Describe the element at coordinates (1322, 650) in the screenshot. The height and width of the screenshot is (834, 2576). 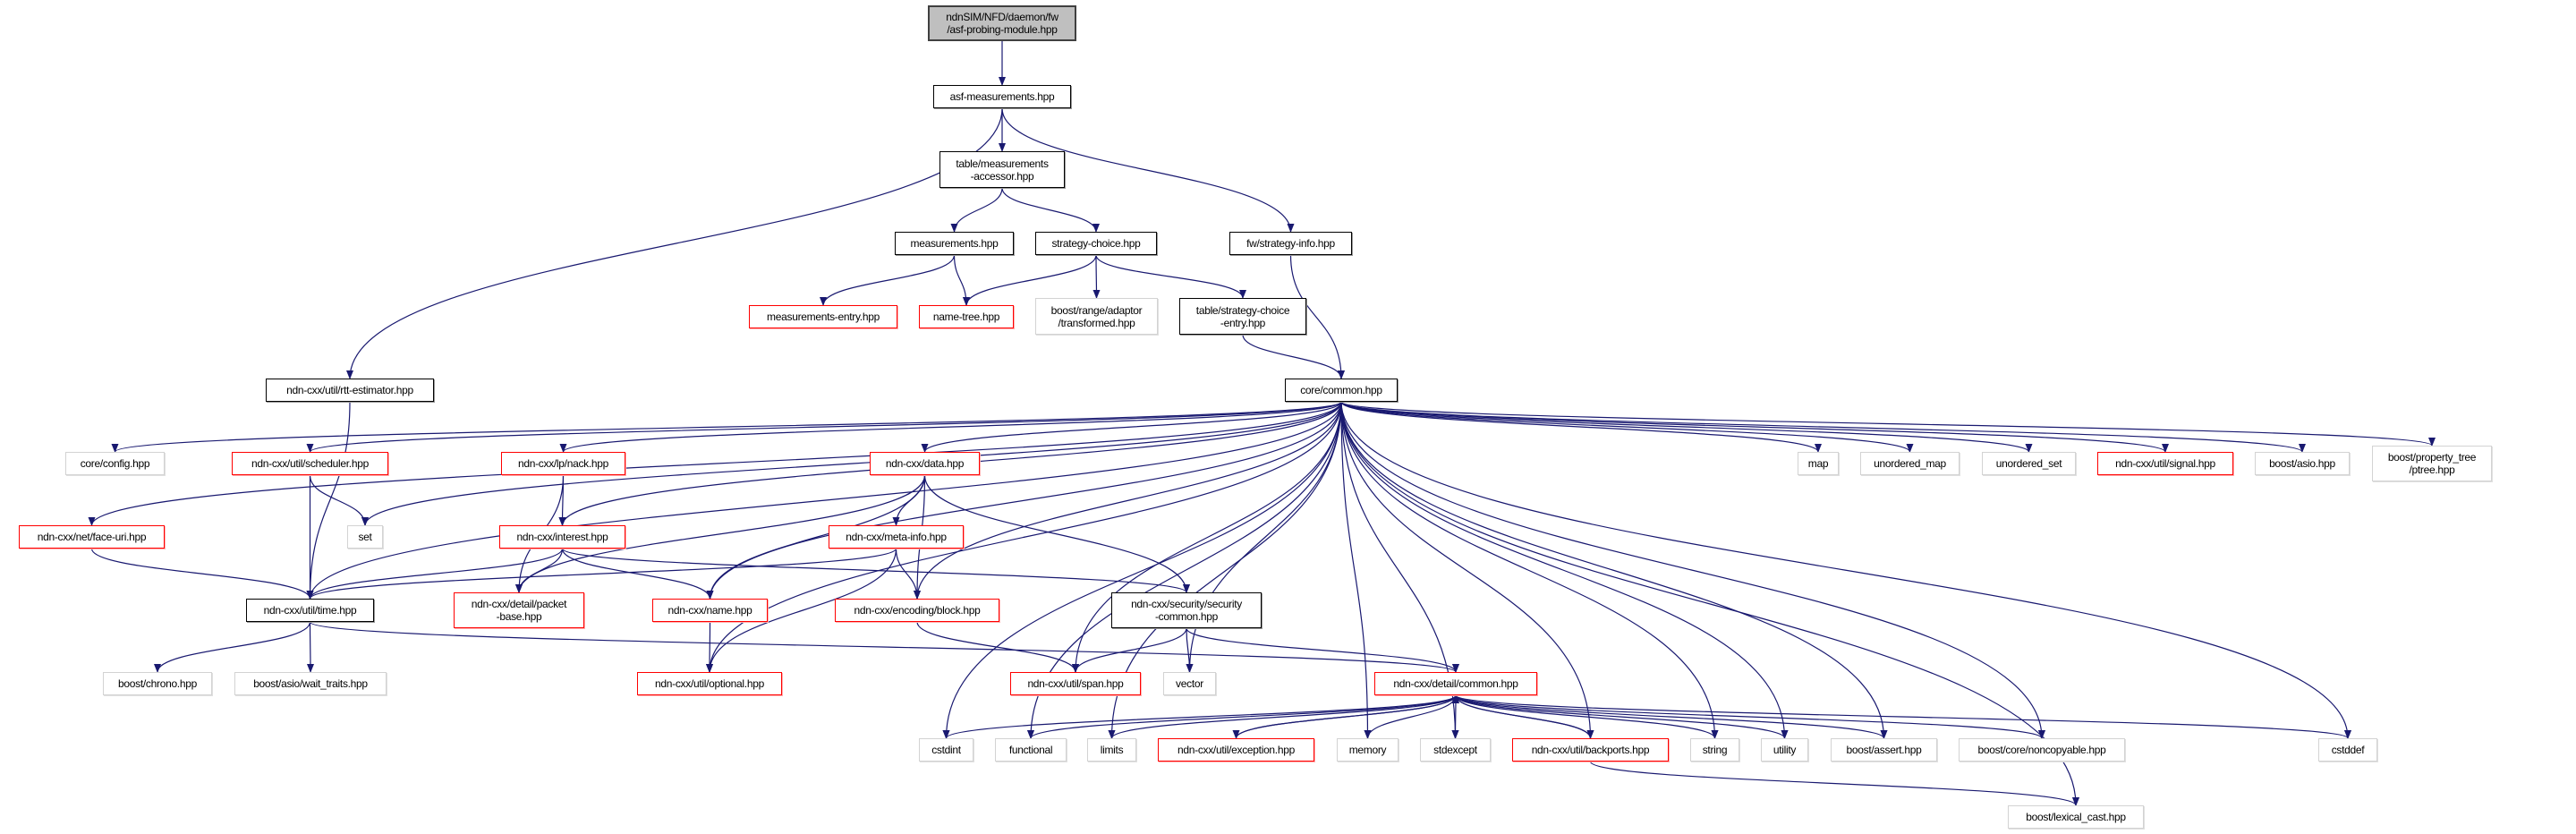
I see `edge-seccommon-to-dcommon` at that location.